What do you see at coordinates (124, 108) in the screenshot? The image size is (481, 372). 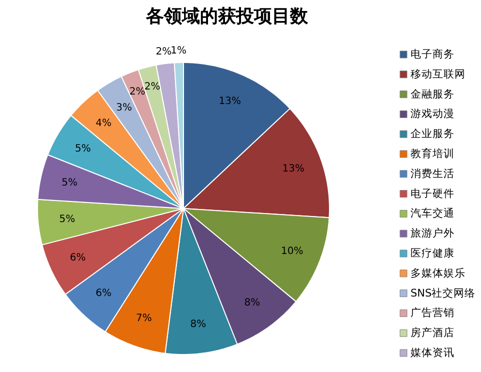 I see `data-label: 3%` at bounding box center [124, 108].